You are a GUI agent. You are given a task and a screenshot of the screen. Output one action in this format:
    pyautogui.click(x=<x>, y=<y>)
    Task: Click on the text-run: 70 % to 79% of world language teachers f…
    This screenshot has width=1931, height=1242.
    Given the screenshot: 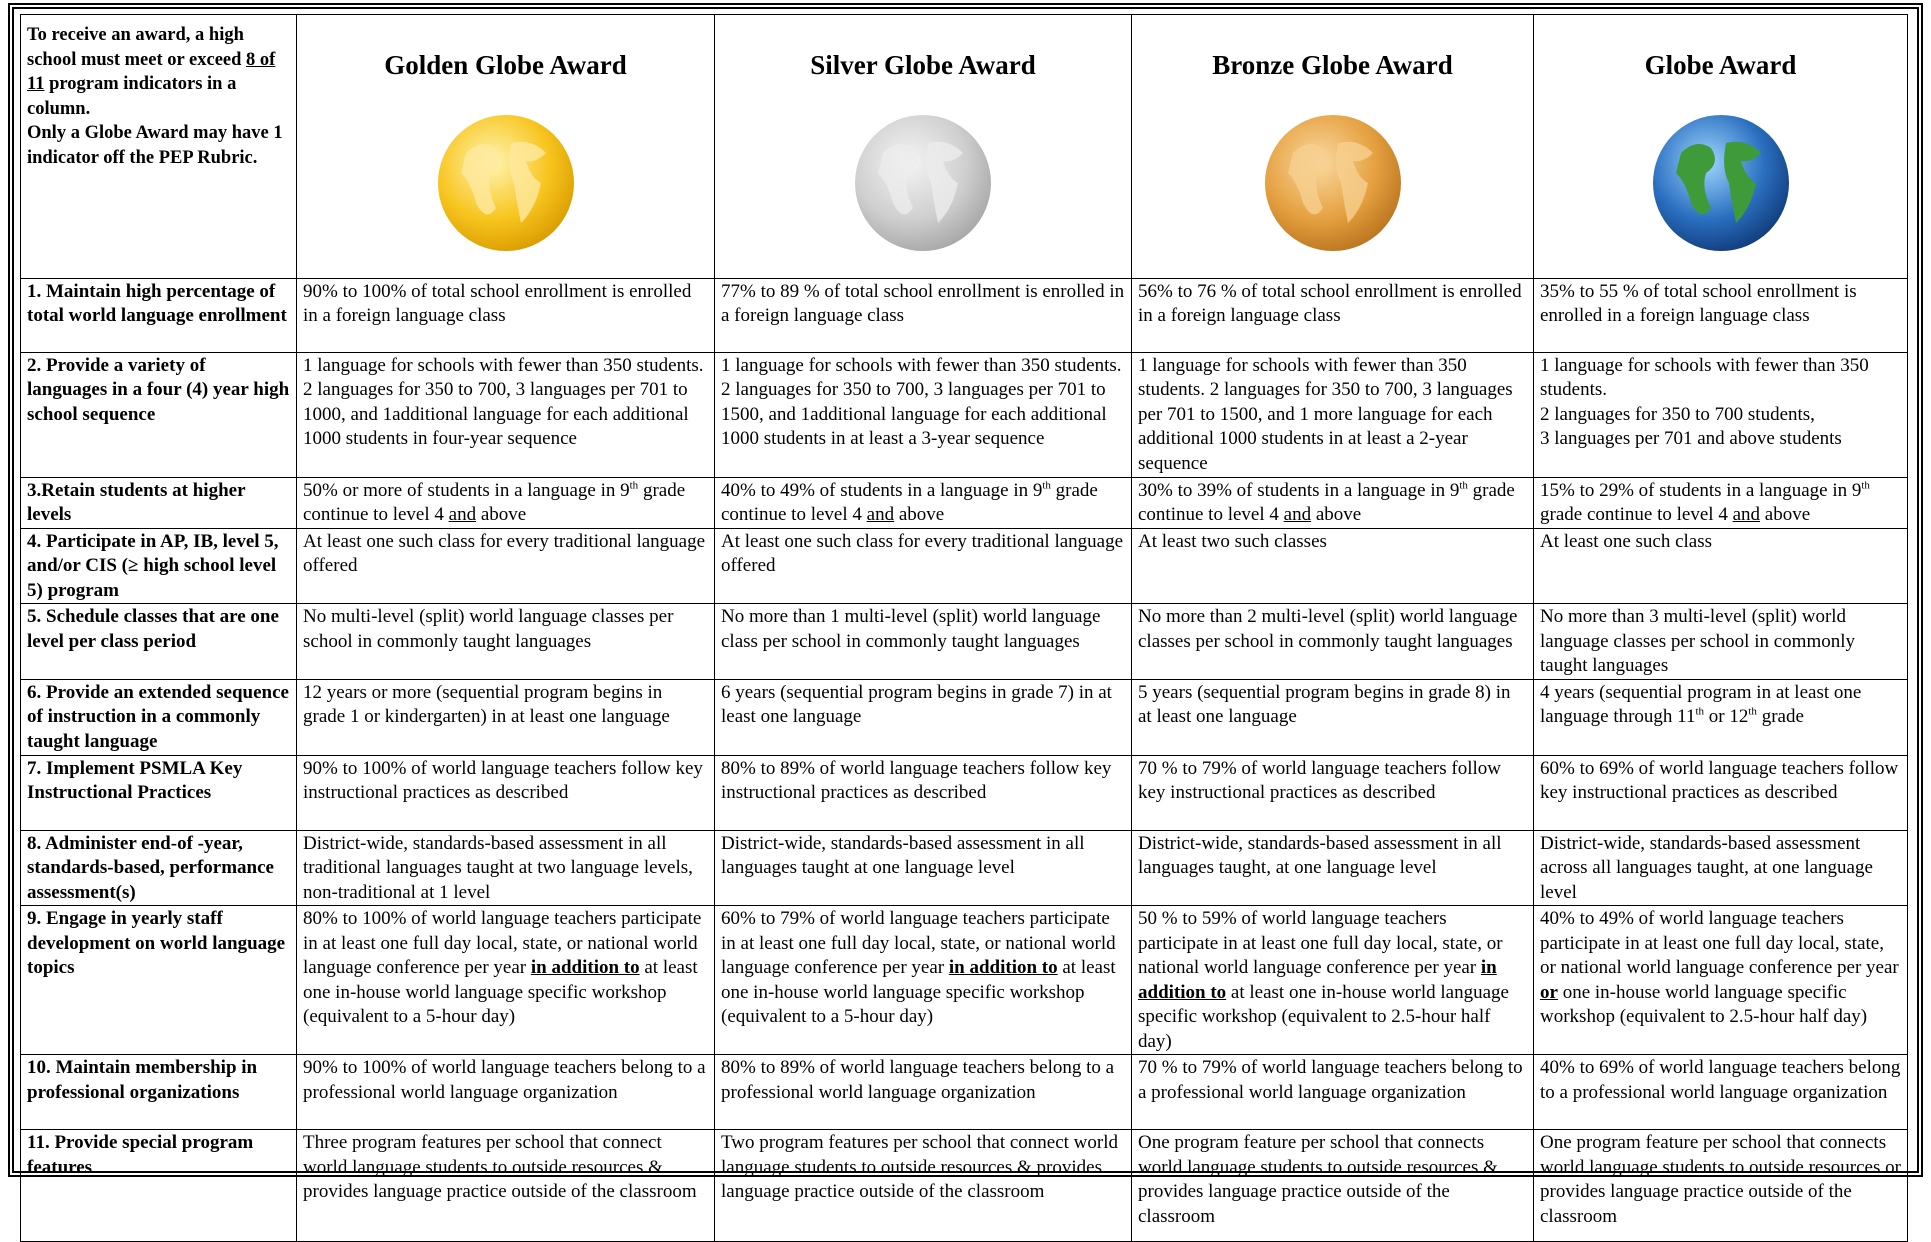 What is the action you would take?
    pyautogui.click(x=1320, y=780)
    